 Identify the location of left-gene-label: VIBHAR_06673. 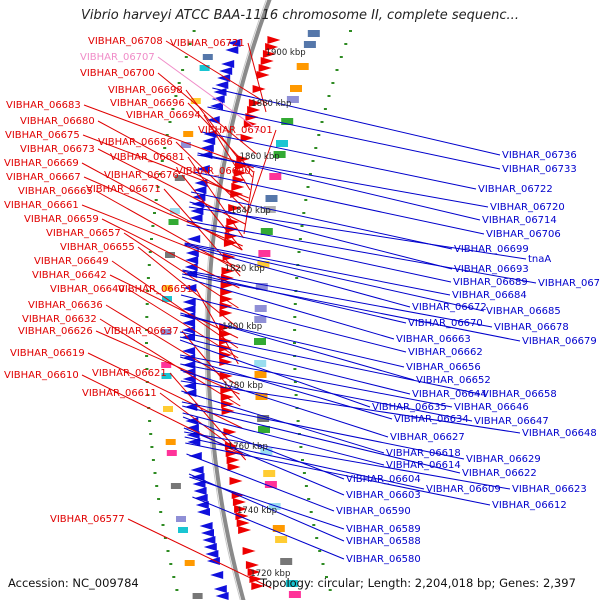
(57, 149).